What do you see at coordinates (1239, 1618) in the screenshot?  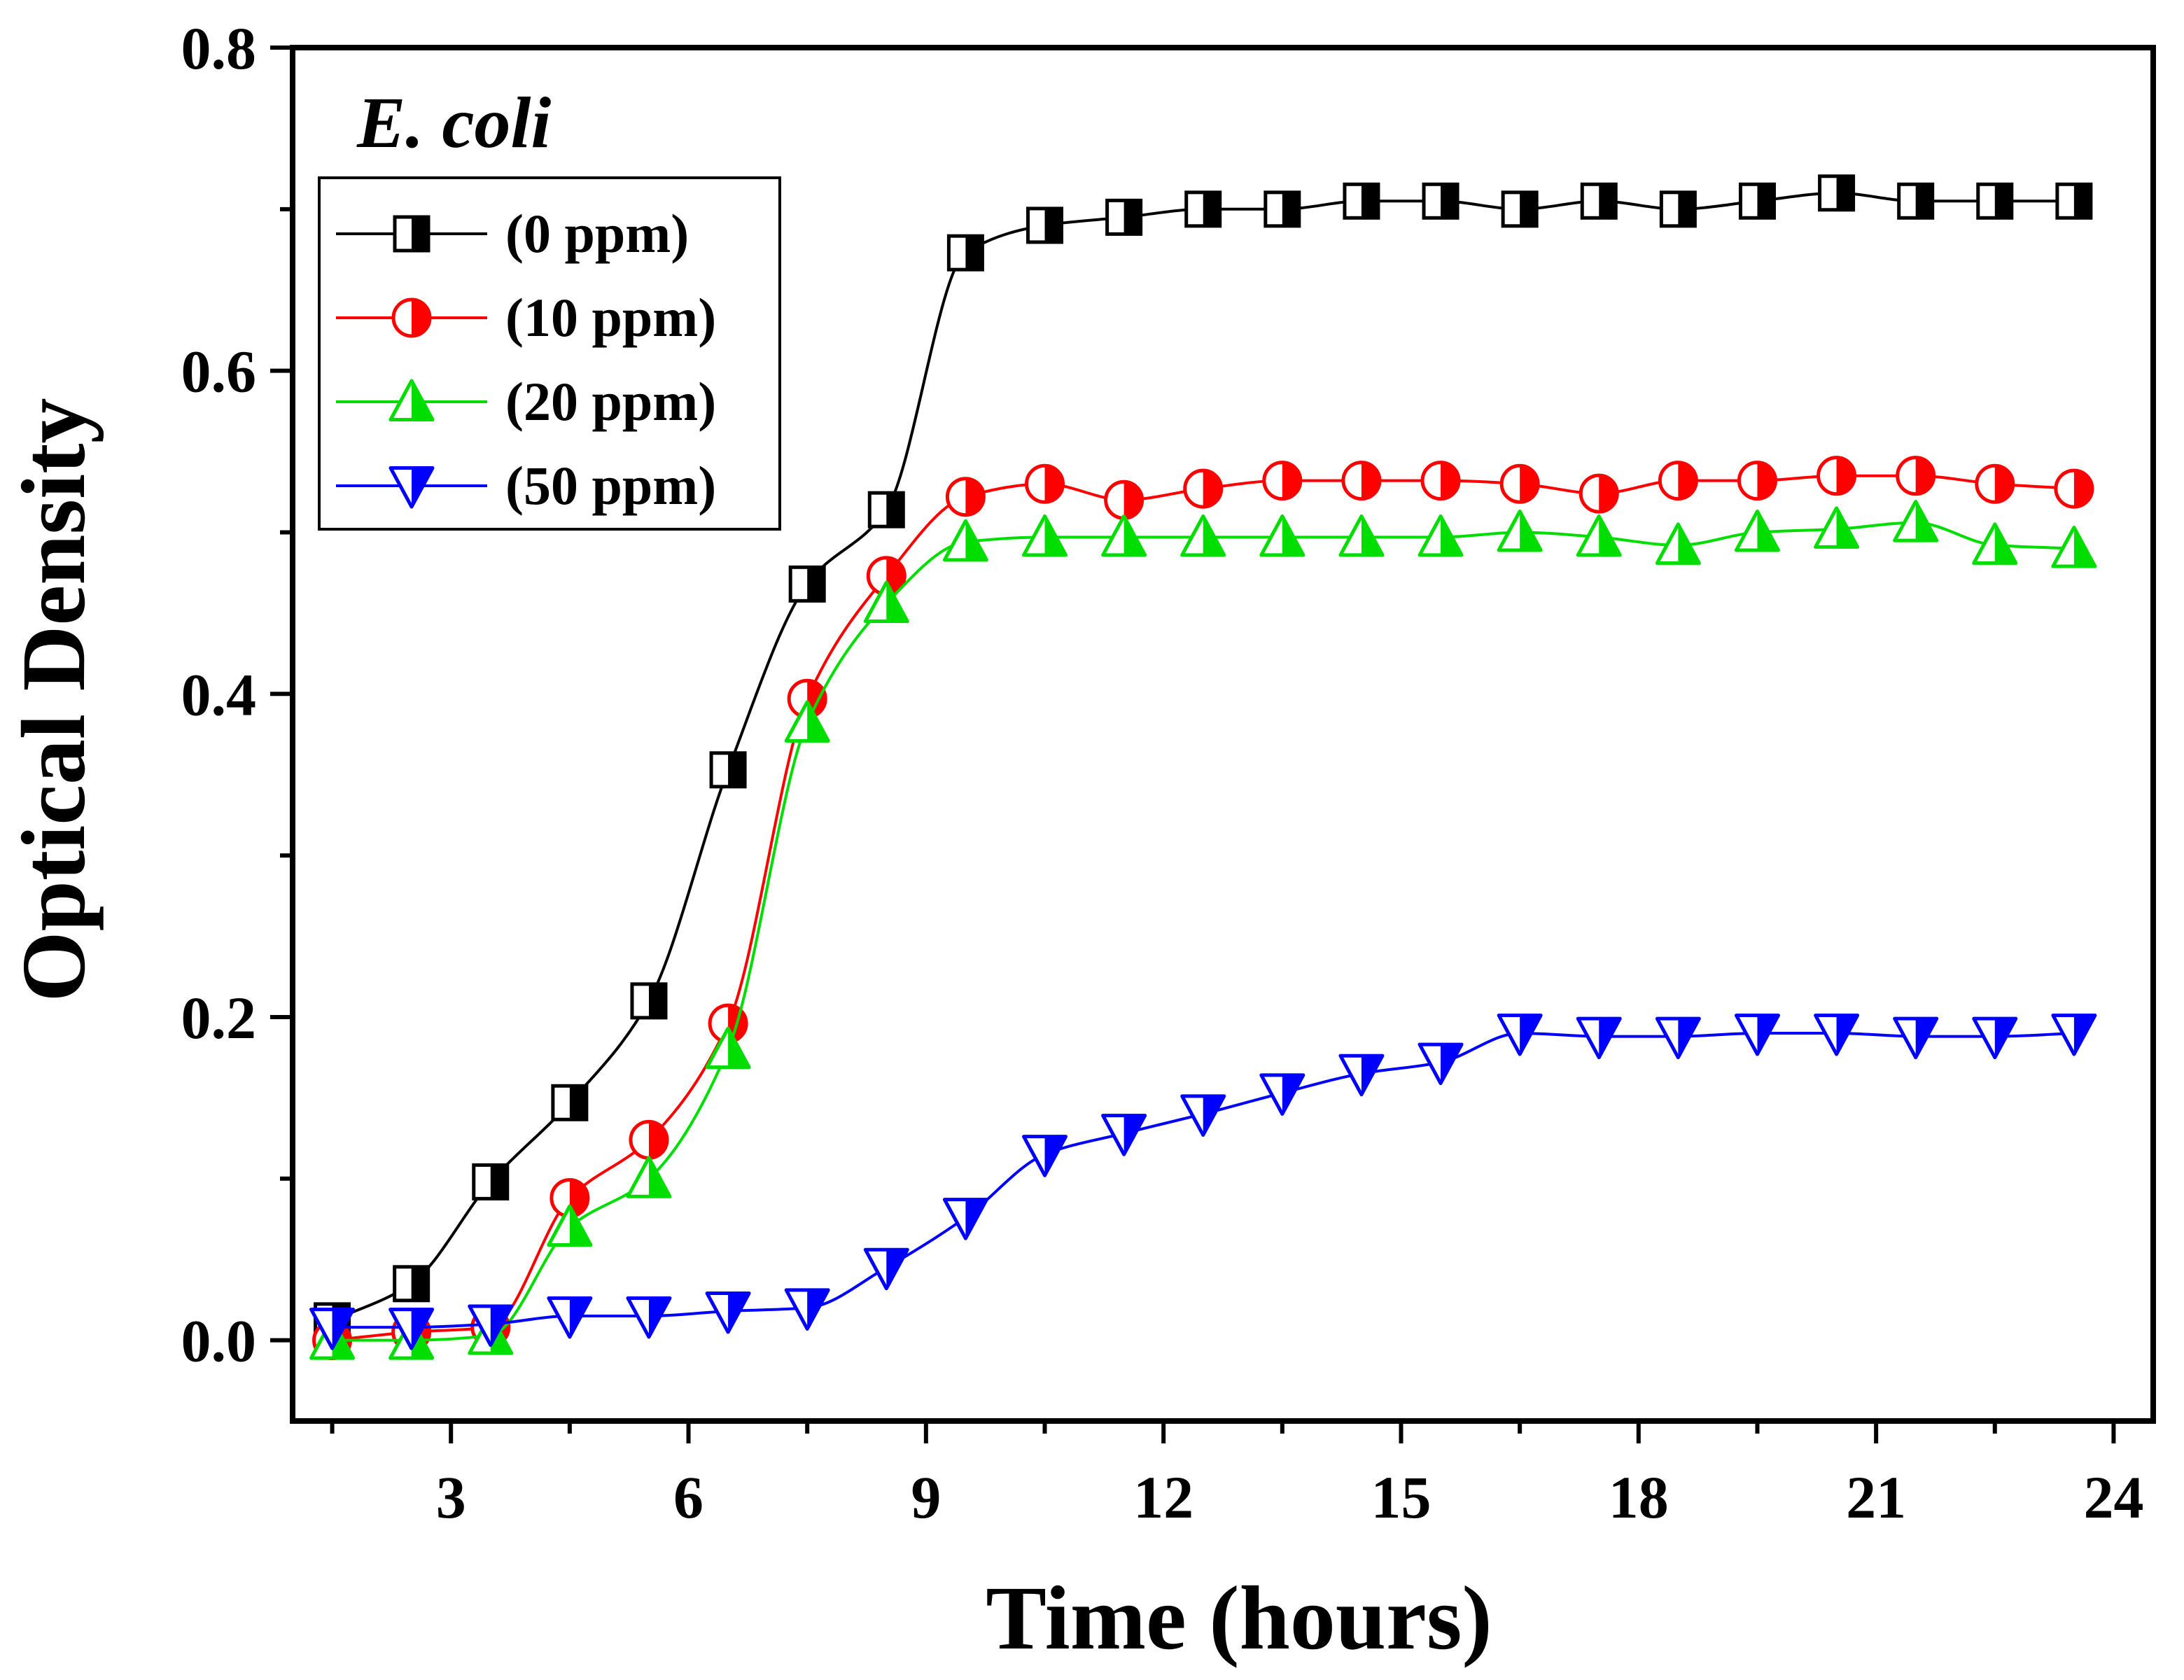 I see `x-axis-title: Time (hours)` at bounding box center [1239, 1618].